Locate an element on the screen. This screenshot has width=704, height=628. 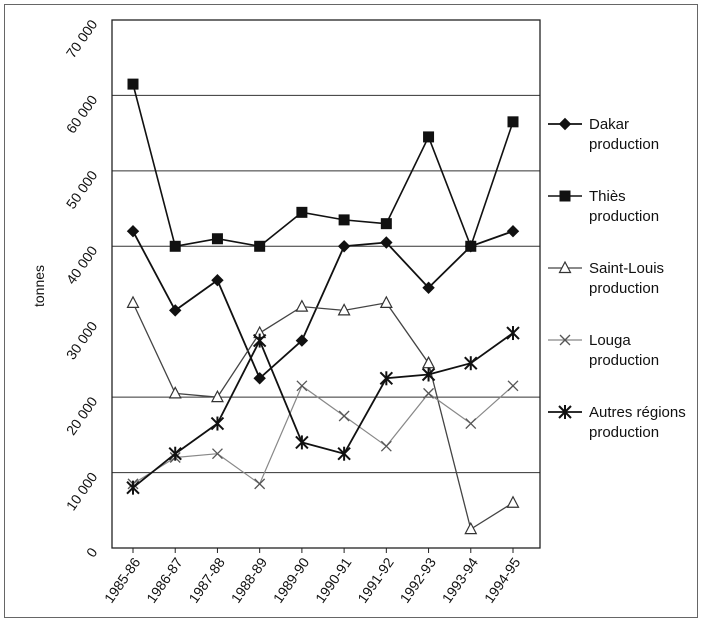
y-tick-label: 20 000 is located at coordinates (82, 416).